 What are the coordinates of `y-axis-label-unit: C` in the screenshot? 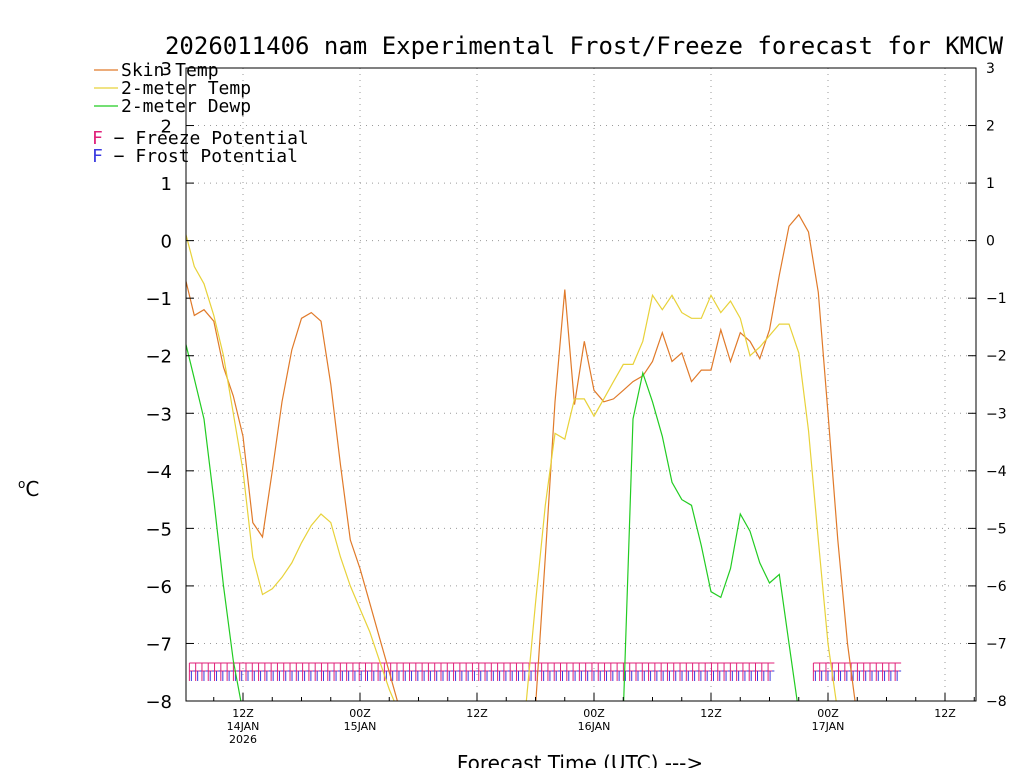 It's located at (32, 489).